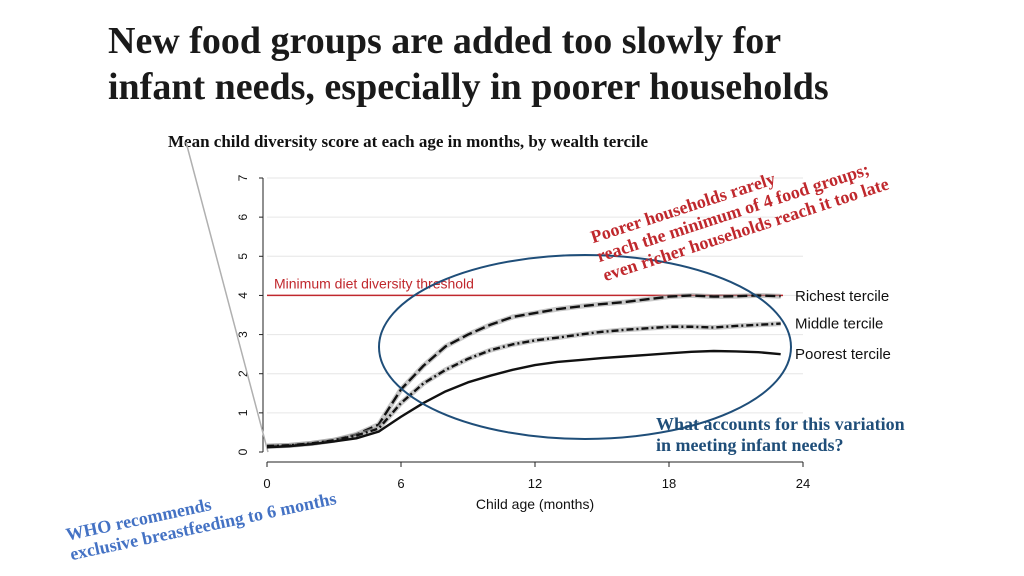 The image size is (1024, 576). I want to click on y-tick-label: 7, so click(243, 177).